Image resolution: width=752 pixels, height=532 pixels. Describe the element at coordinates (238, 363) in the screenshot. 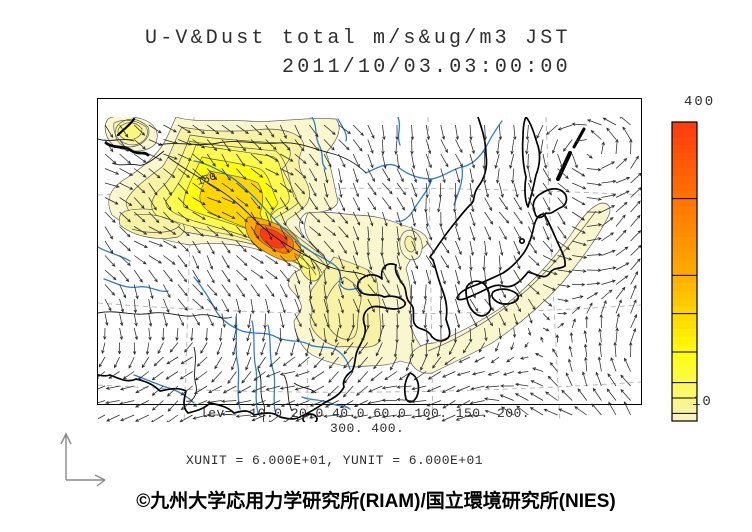

I see `river-mekong` at that location.